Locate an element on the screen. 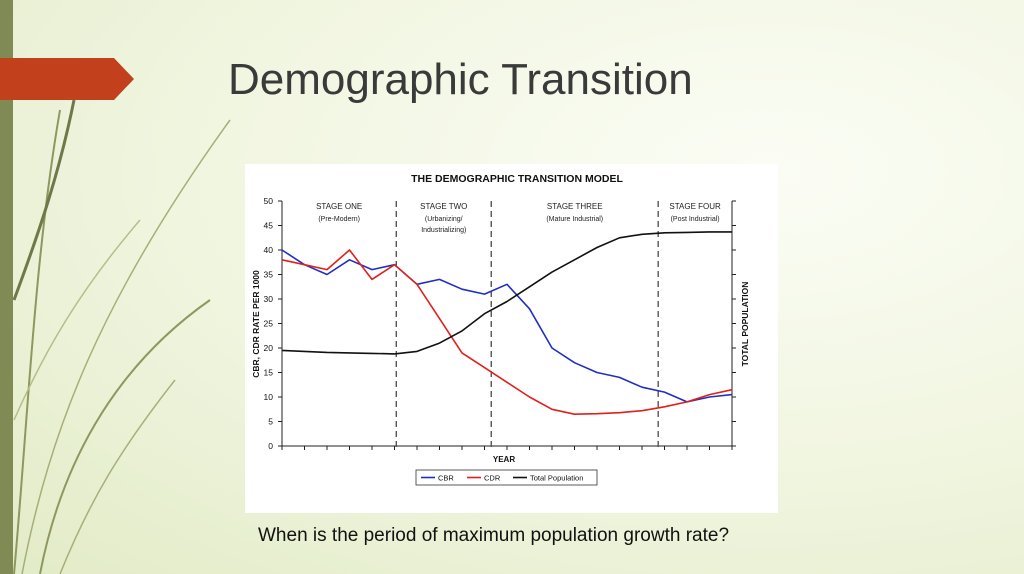 The height and width of the screenshot is (574, 1024). series-group is located at coordinates (507, 323).